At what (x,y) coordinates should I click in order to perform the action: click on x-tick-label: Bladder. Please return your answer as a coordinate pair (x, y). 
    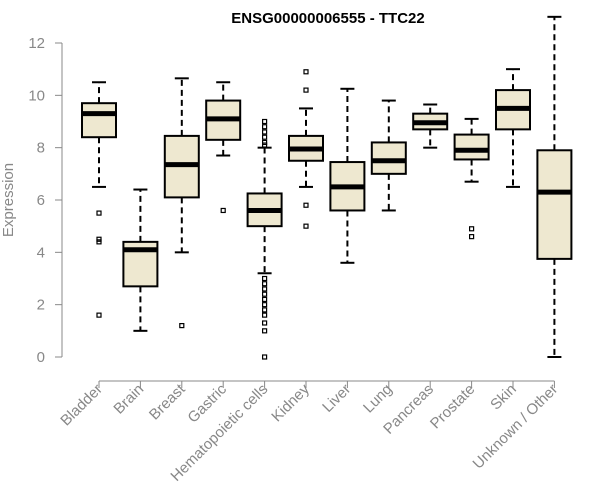
    Looking at the image, I should click on (81, 405).